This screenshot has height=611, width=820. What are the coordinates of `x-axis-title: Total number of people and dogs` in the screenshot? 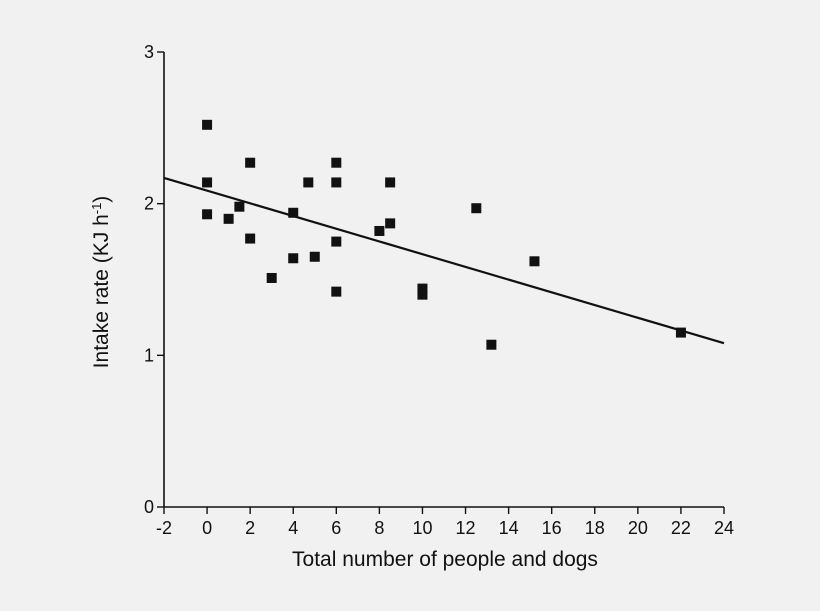 It's located at (445, 559).